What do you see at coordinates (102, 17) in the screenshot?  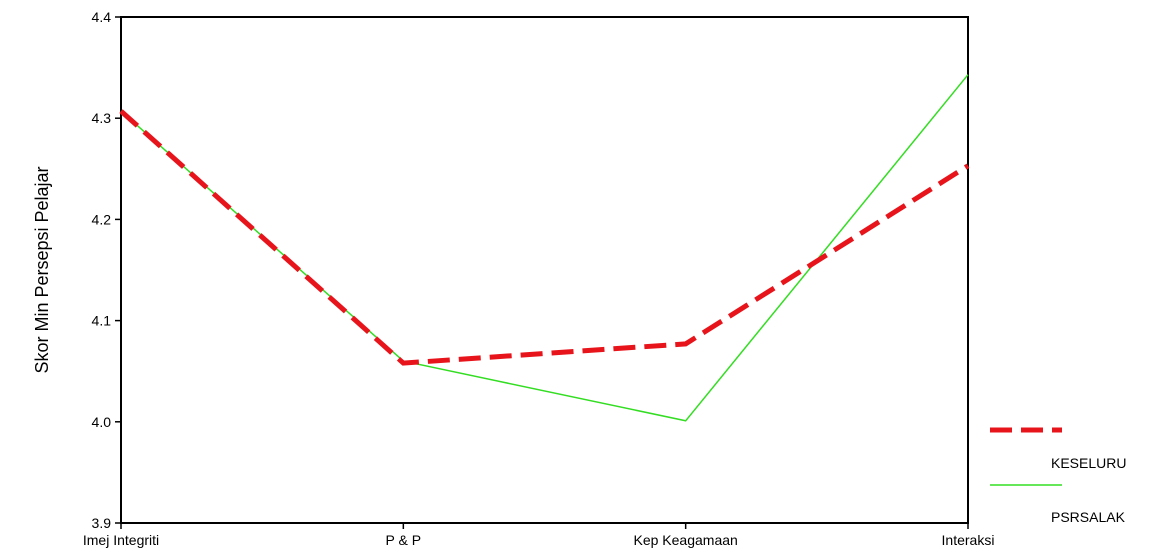 I see `y-tick-label: 4.4` at bounding box center [102, 17].